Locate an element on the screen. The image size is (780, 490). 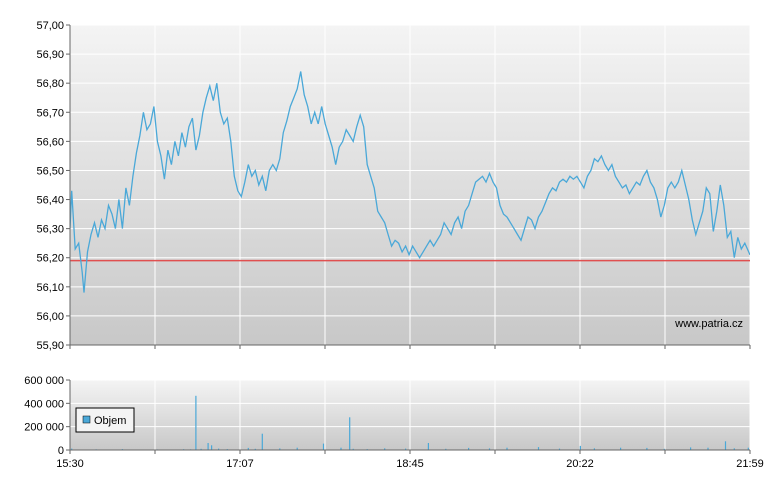
price-y-tick-label: 56,40 is located at coordinates (50, 201).